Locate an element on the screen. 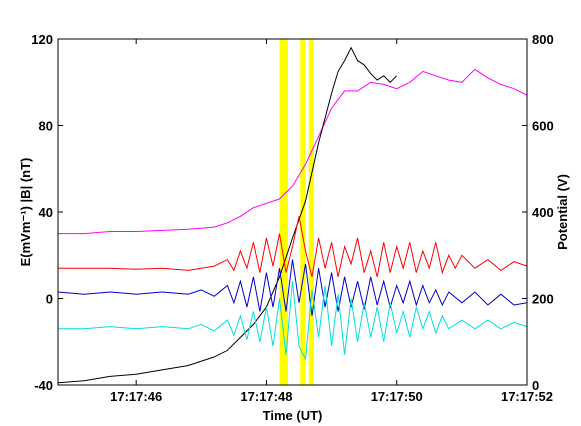  y-right-tick-label-2: 200 is located at coordinates (543, 299).